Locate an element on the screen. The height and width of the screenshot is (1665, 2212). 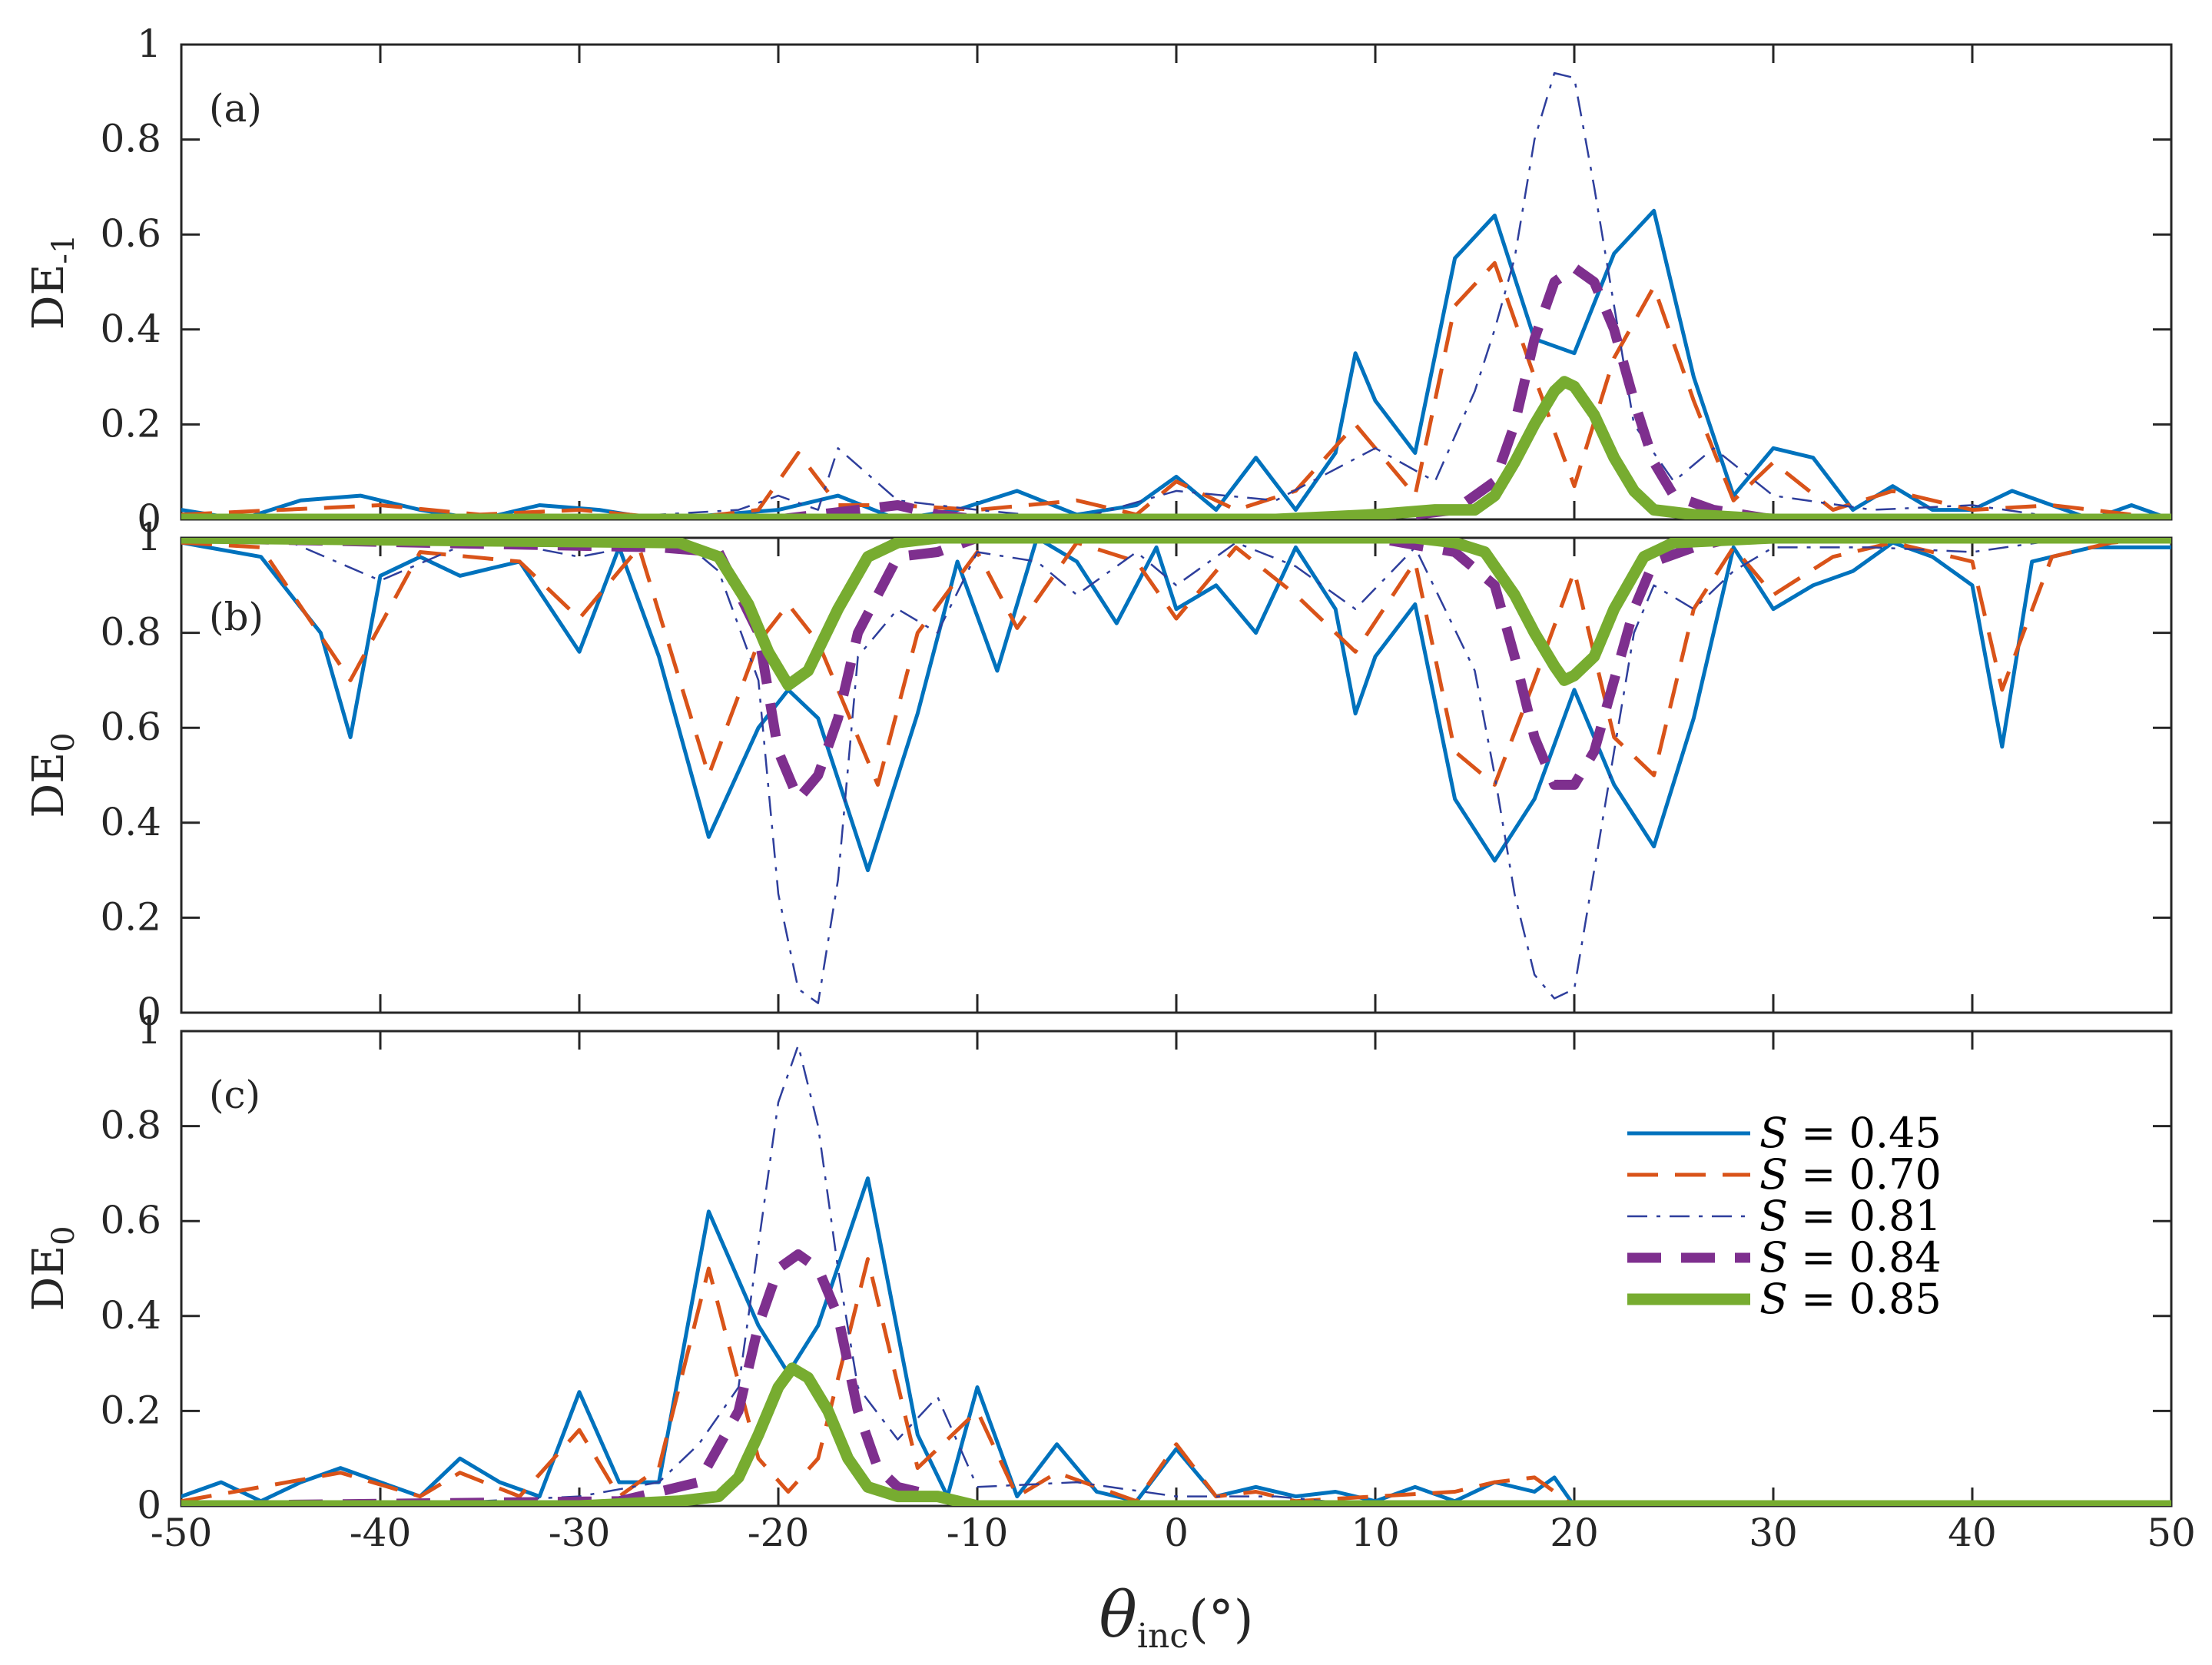
legend-label-1: S = 0.45 is located at coordinates (1850, 1133).